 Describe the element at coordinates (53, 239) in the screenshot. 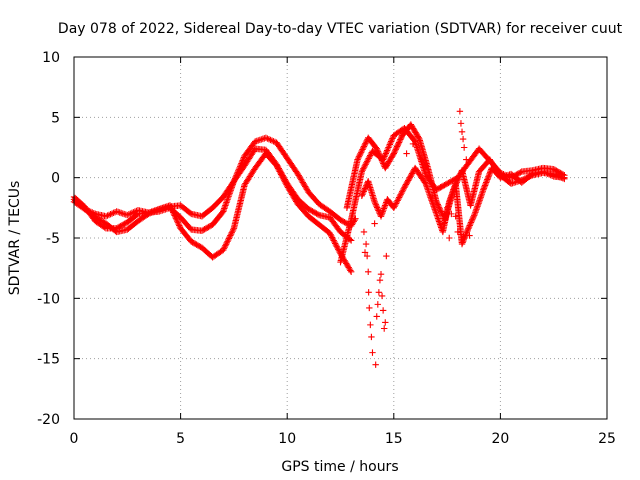

I see `y-tick-label: -5` at that location.